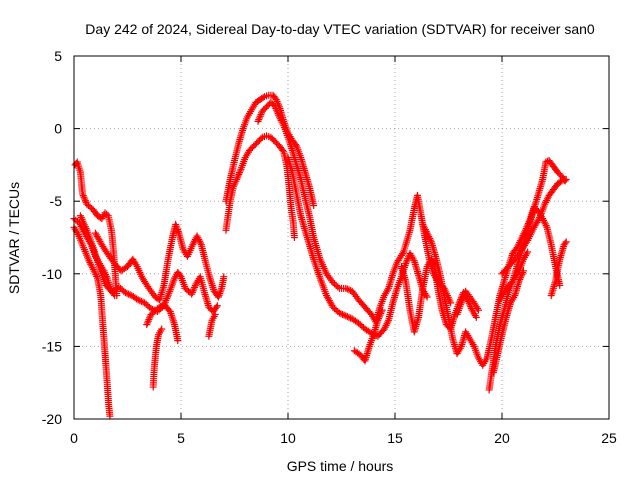 The width and height of the screenshot is (640, 480). Describe the element at coordinates (74, 438) in the screenshot. I see `x-tick-label: 0` at that location.